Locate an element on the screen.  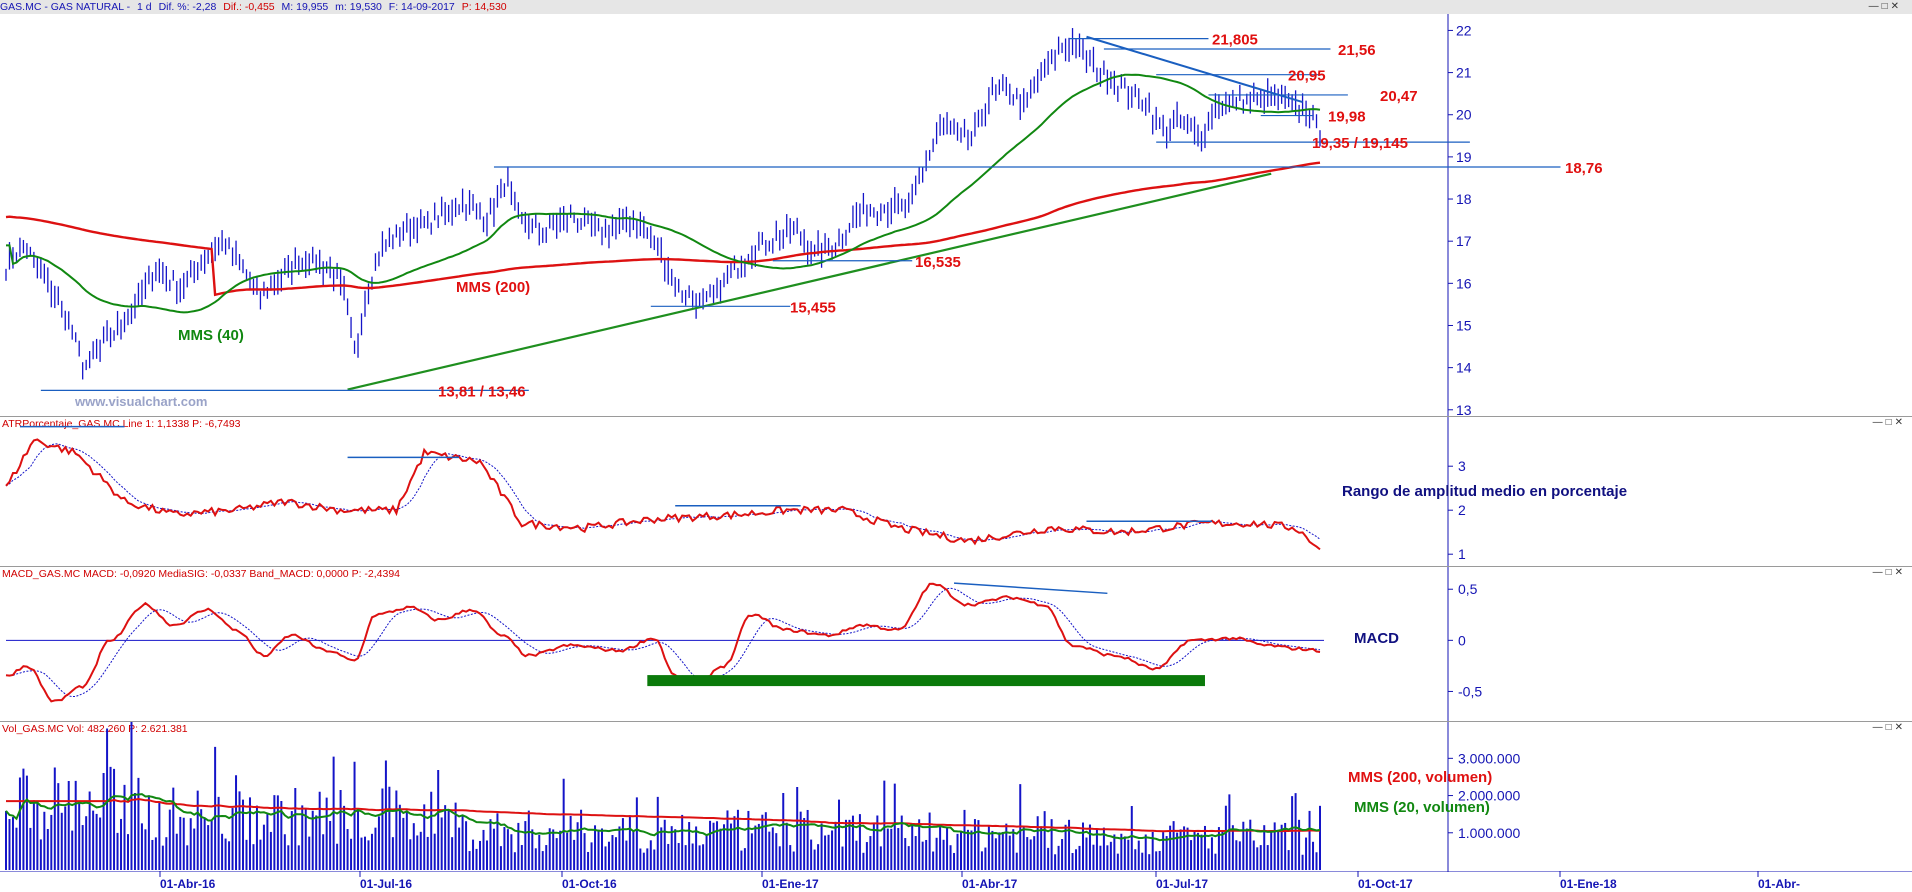
date-tick-label: 01-Abr-17 is located at coordinates (990, 884).